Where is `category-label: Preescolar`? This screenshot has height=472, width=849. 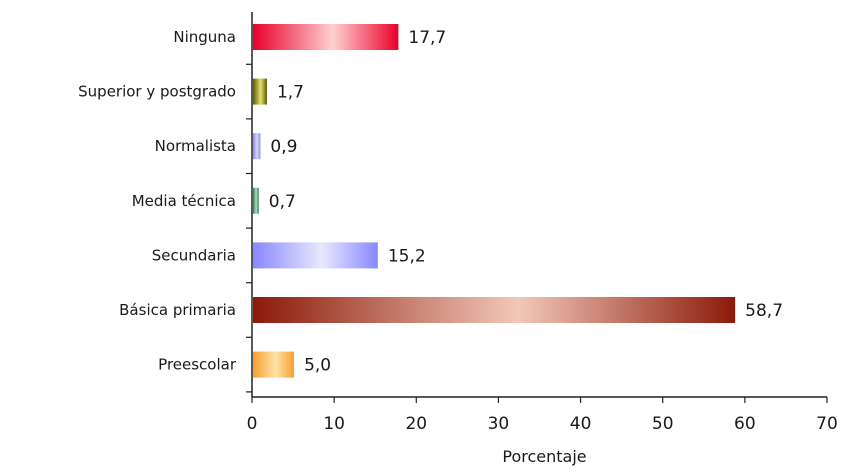 category-label: Preescolar is located at coordinates (197, 365).